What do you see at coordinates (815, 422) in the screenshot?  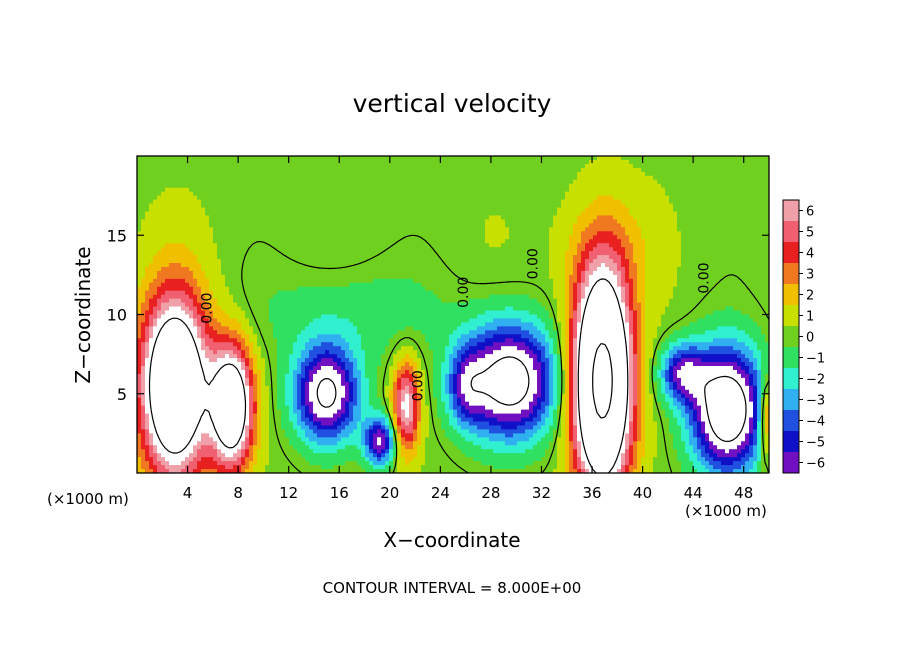 I see `colorbar-label: −4` at bounding box center [815, 422].